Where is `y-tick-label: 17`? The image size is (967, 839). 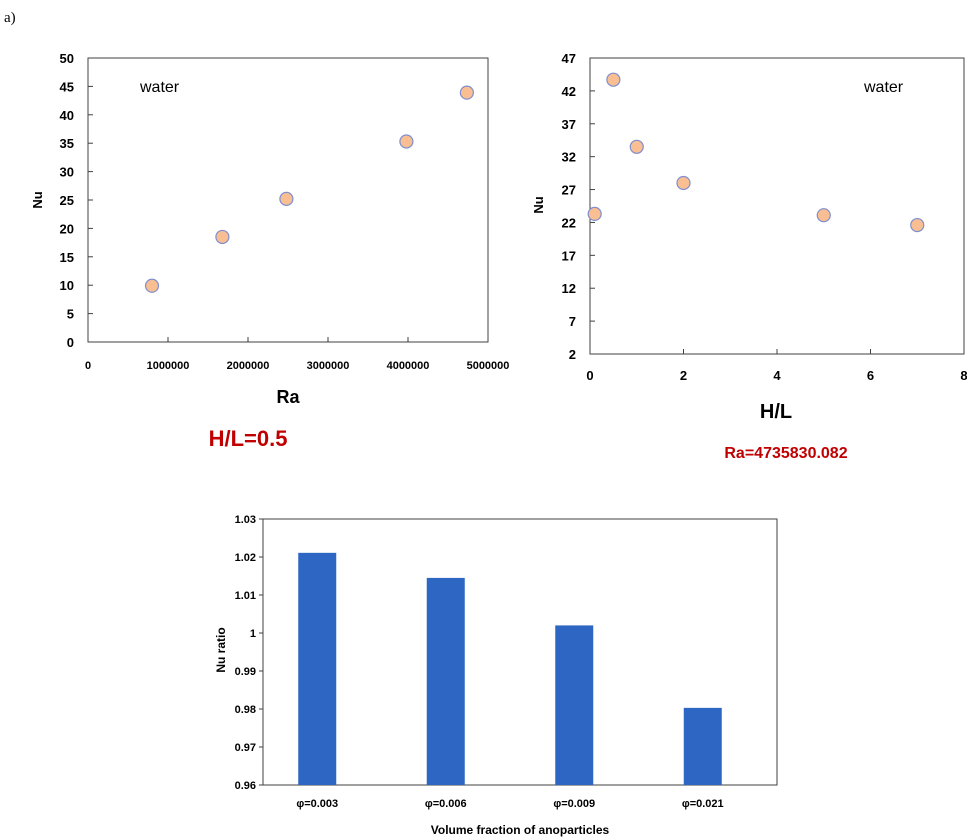
y-tick-label: 17 is located at coordinates (569, 255).